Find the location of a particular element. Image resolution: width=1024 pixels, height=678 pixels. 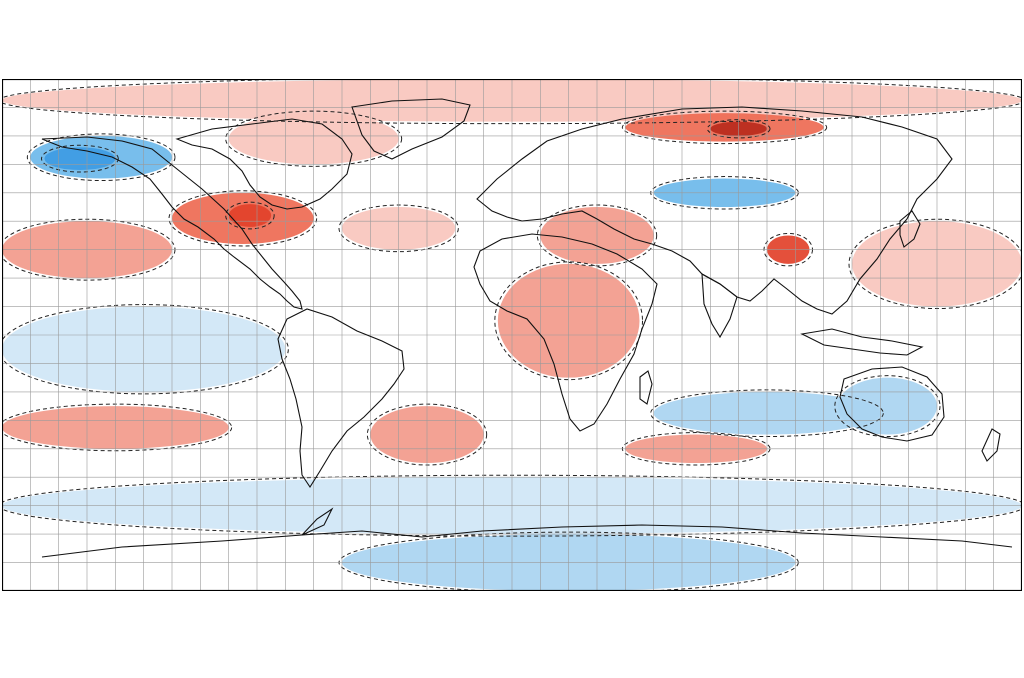

coast-india is located at coordinates (719, 306).